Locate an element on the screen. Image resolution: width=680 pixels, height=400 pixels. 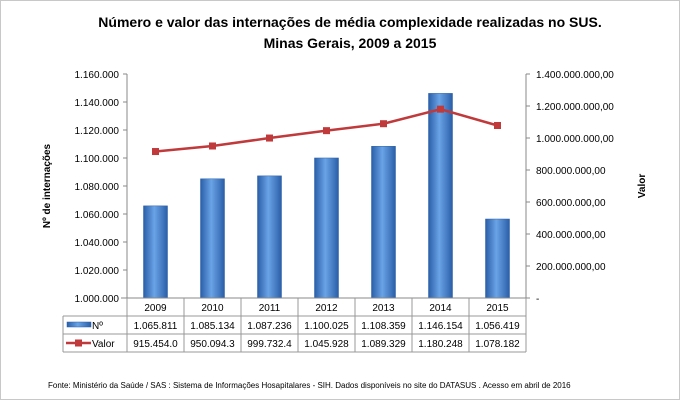
y-left-tick-label: 1.140.000 is located at coordinates (97, 103).